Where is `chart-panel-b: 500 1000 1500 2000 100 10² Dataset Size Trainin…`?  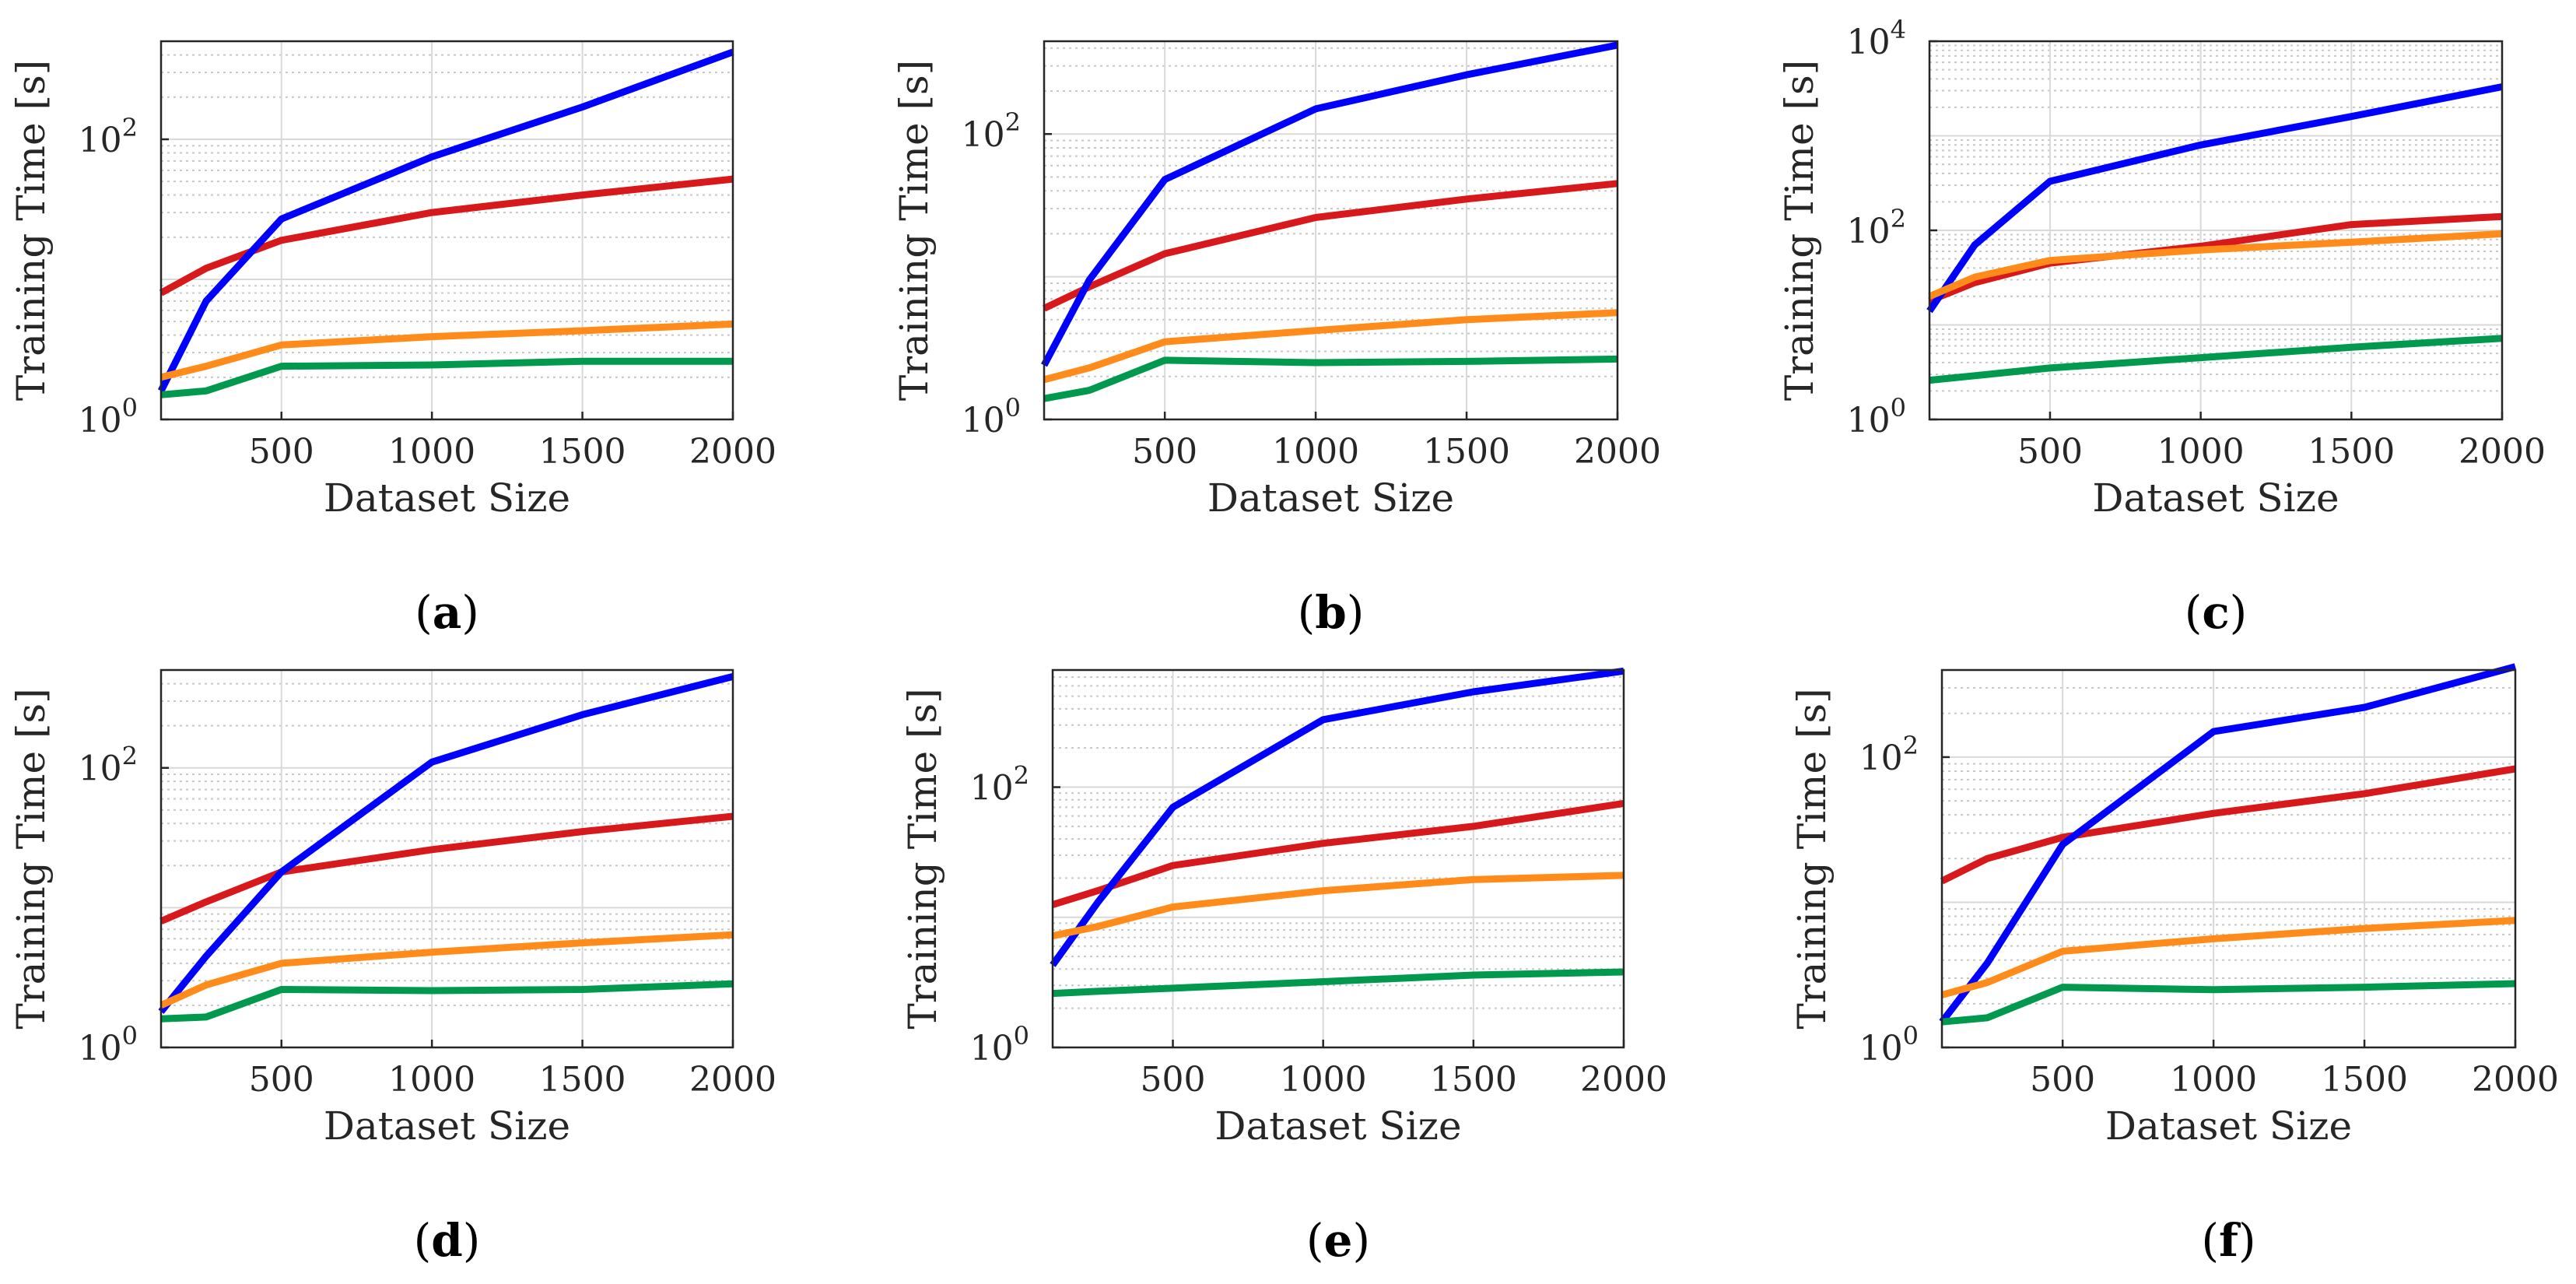
chart-panel-b: 500 1000 1500 2000 100 10² Dataset Size Trainin… is located at coordinates (1276, 340).